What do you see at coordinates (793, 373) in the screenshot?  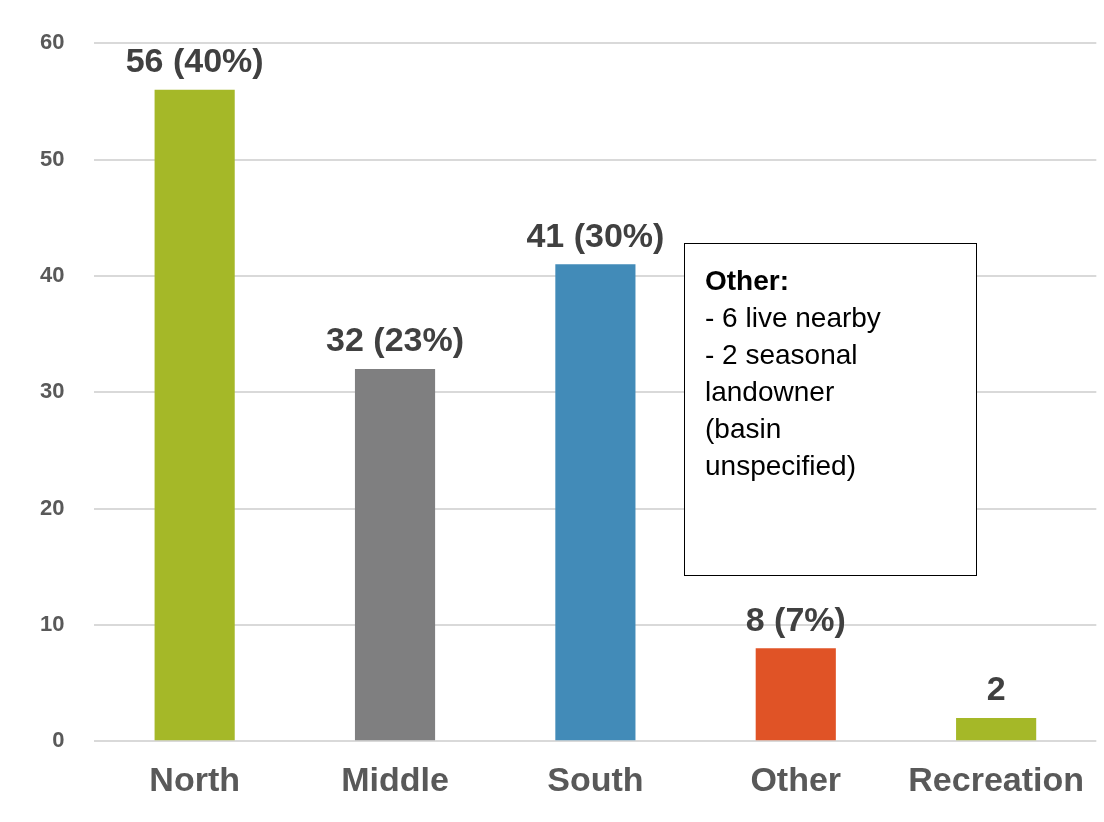 I see `annotation: Other: - 6 live nearby - 2 seasonal landowner (basin unspecified)` at bounding box center [793, 373].